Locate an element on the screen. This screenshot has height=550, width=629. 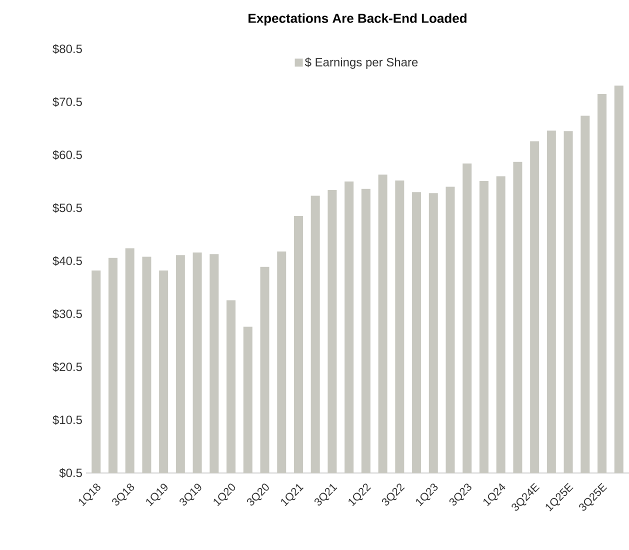
y-tick-label: $50.5 is located at coordinates (67, 208).